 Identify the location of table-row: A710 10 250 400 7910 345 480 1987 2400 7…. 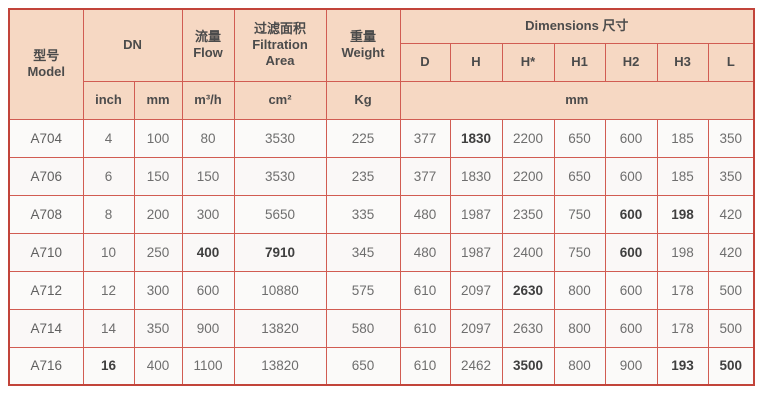
(381, 252).